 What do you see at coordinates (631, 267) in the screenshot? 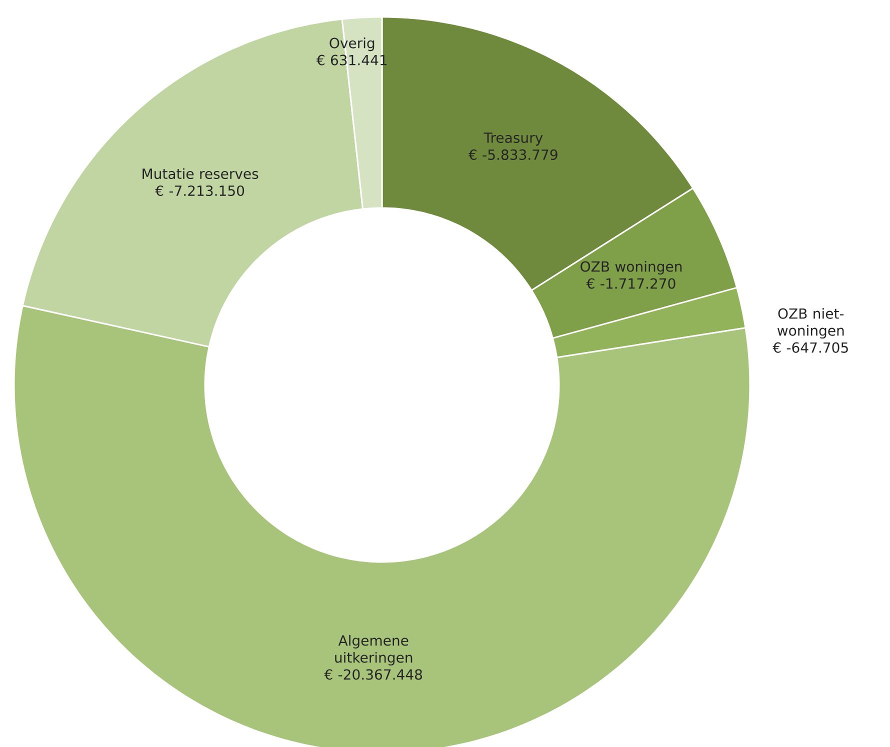
I see `slice-label: OZB woningen` at bounding box center [631, 267].